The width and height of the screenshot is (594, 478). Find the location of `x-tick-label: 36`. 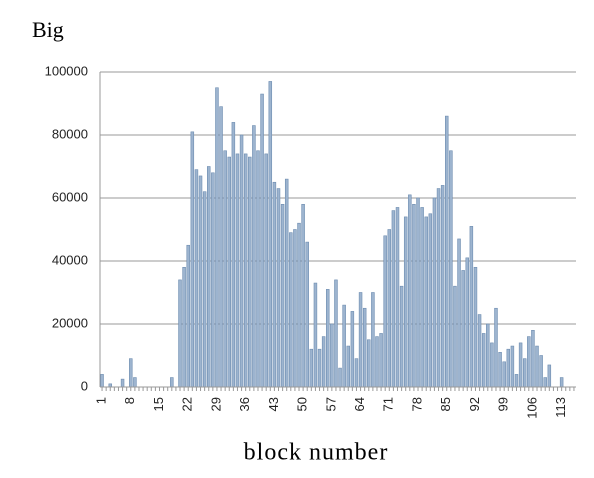

x-tick-label: 36 is located at coordinates (244, 404).